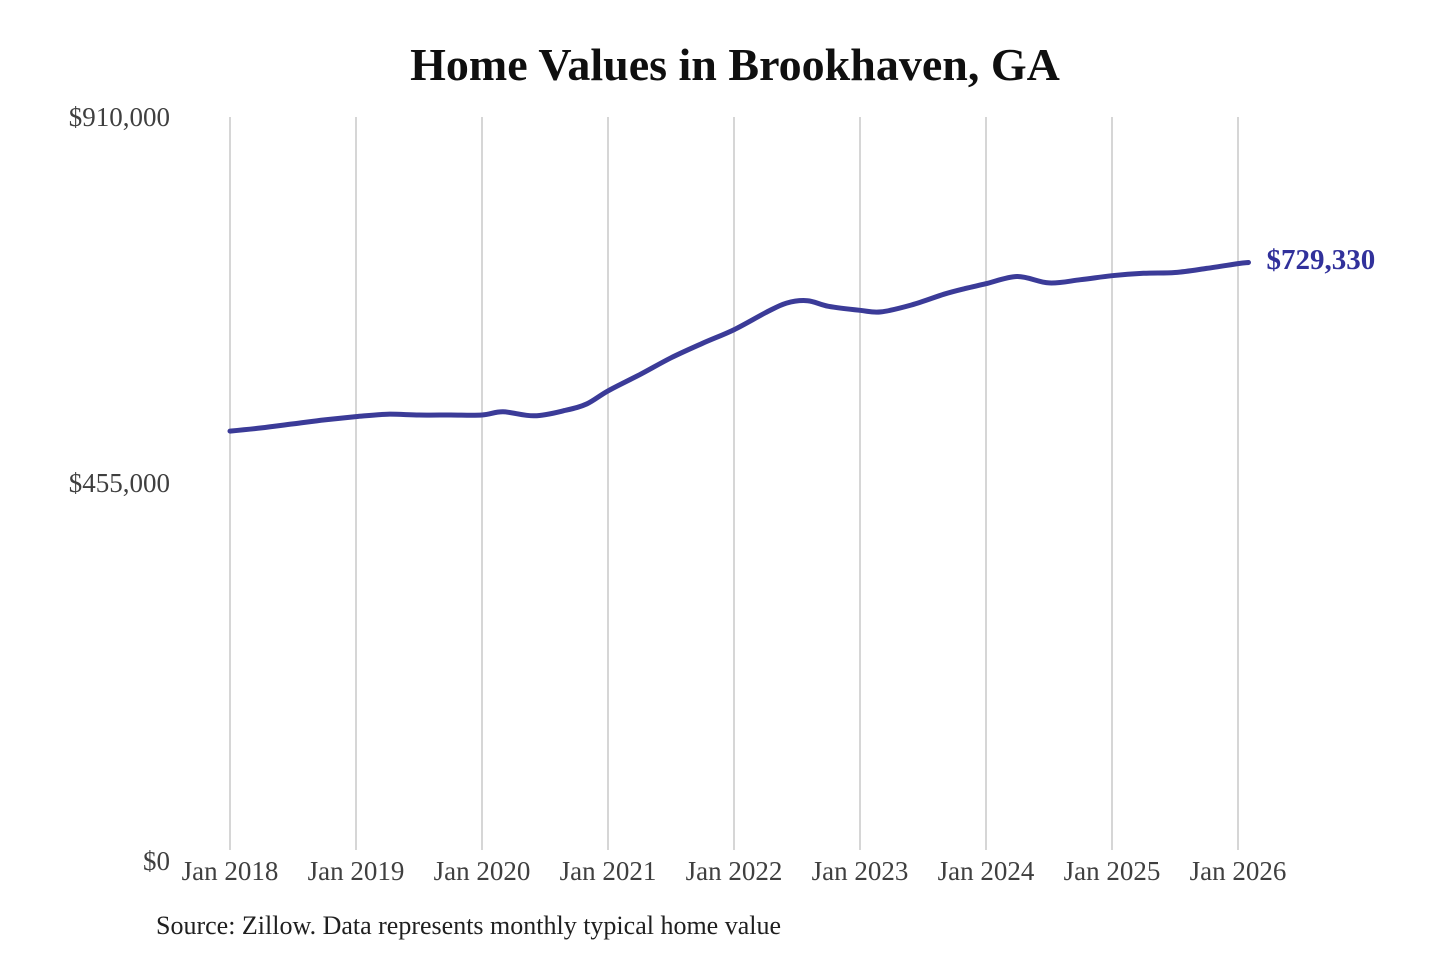 Image resolution: width=1440 pixels, height=960 pixels. Describe the element at coordinates (739, 347) in the screenshot. I see `home-value-line` at that location.